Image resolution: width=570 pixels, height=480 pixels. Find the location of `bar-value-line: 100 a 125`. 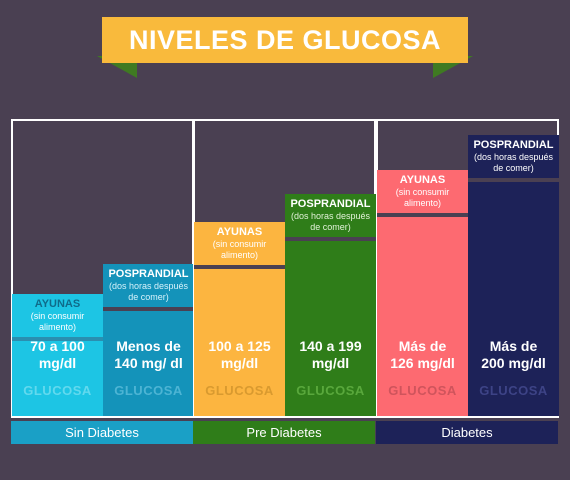

bar-value-line: 100 a 125 is located at coordinates (239, 346).